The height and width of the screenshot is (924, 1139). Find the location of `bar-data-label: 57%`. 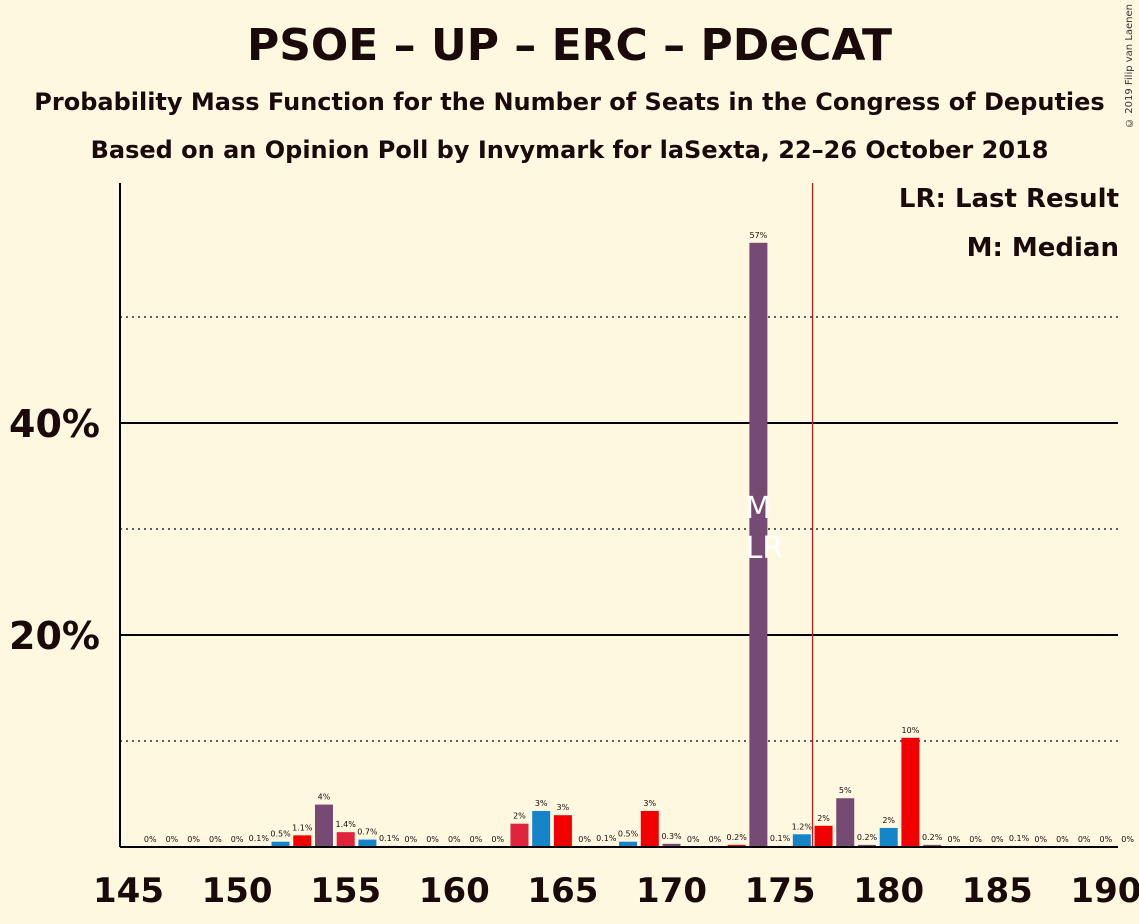

bar-data-label: 57% is located at coordinates (758, 235).